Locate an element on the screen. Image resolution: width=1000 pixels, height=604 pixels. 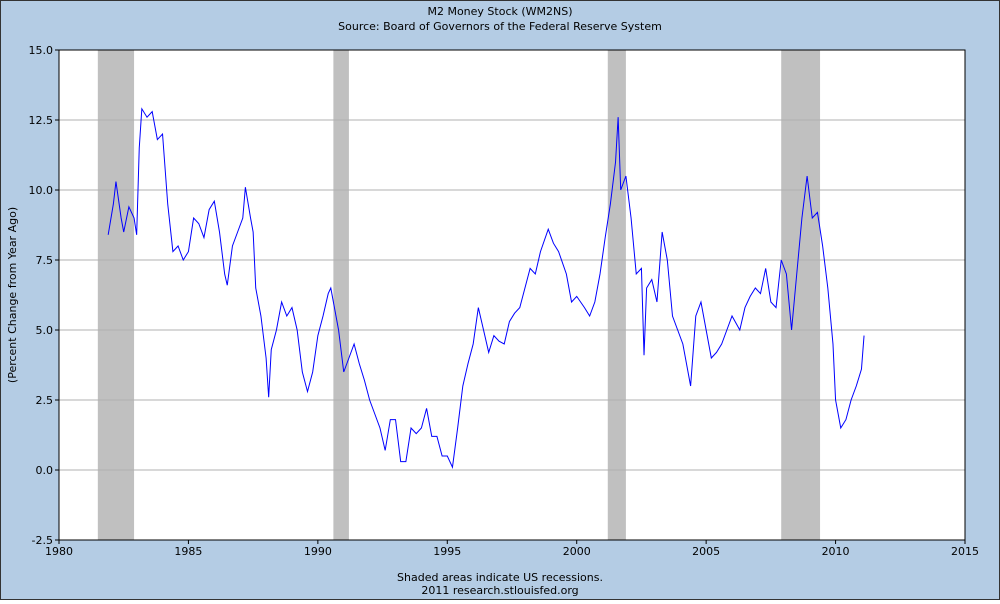
y-tick-label: 12.5 is located at coordinates (41, 120).